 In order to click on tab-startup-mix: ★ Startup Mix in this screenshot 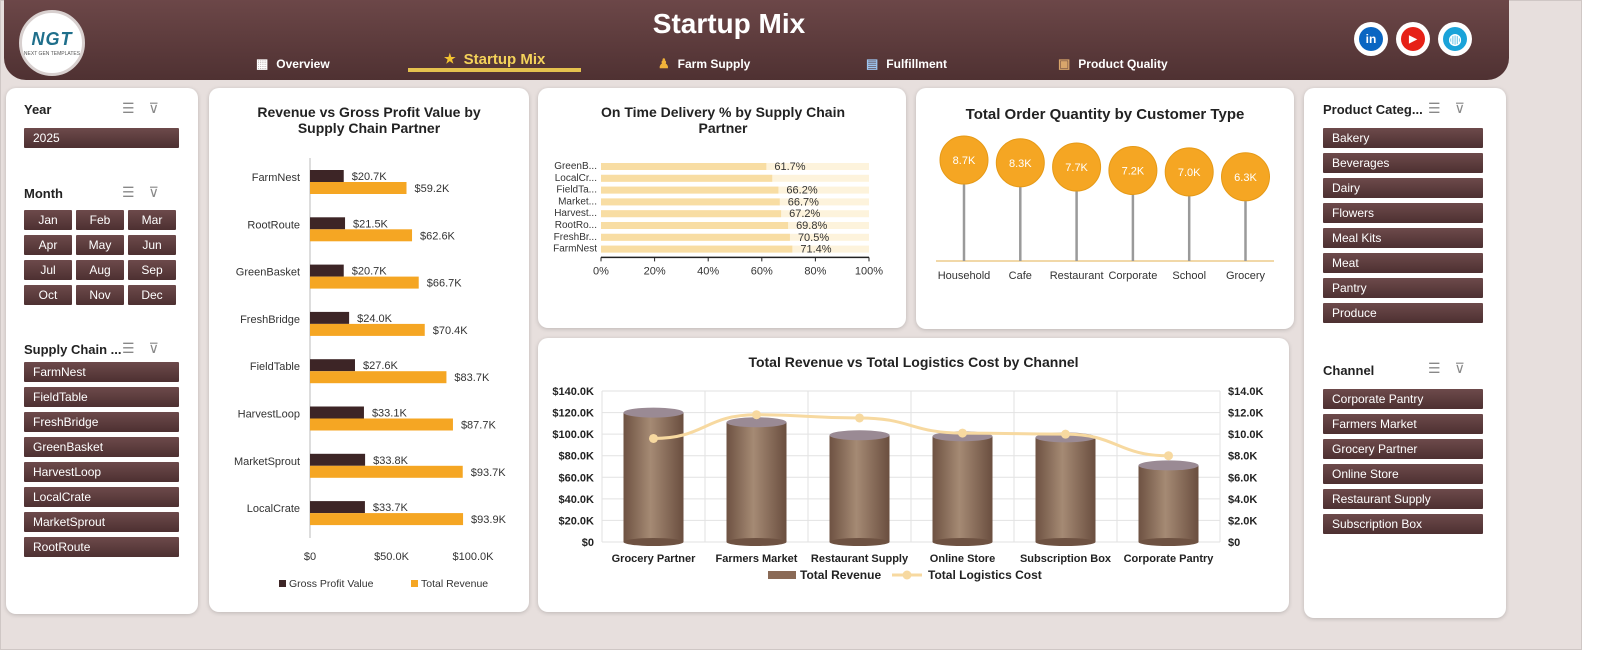, I will do `click(495, 61)`.